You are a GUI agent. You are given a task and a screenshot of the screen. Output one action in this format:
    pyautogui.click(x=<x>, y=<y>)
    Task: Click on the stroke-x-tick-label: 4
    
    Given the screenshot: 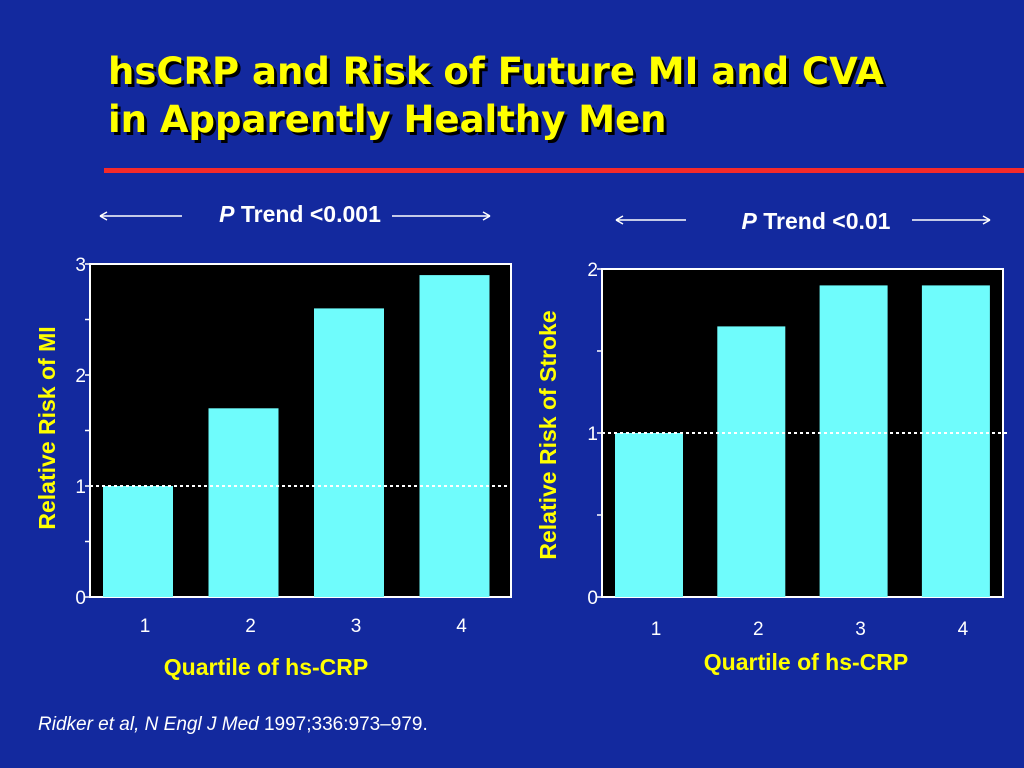 What is the action you would take?
    pyautogui.click(x=963, y=629)
    